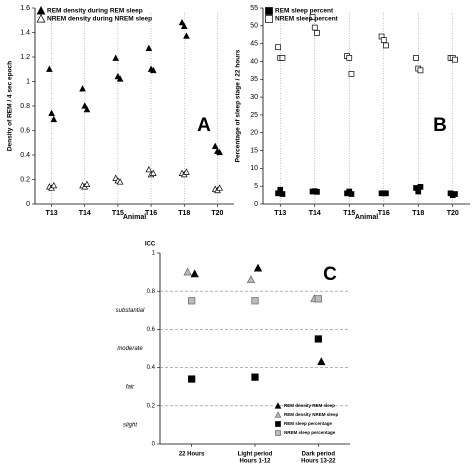  Describe the element at coordinates (130, 311) in the screenshot. I see `band-label: substantial` at that location.